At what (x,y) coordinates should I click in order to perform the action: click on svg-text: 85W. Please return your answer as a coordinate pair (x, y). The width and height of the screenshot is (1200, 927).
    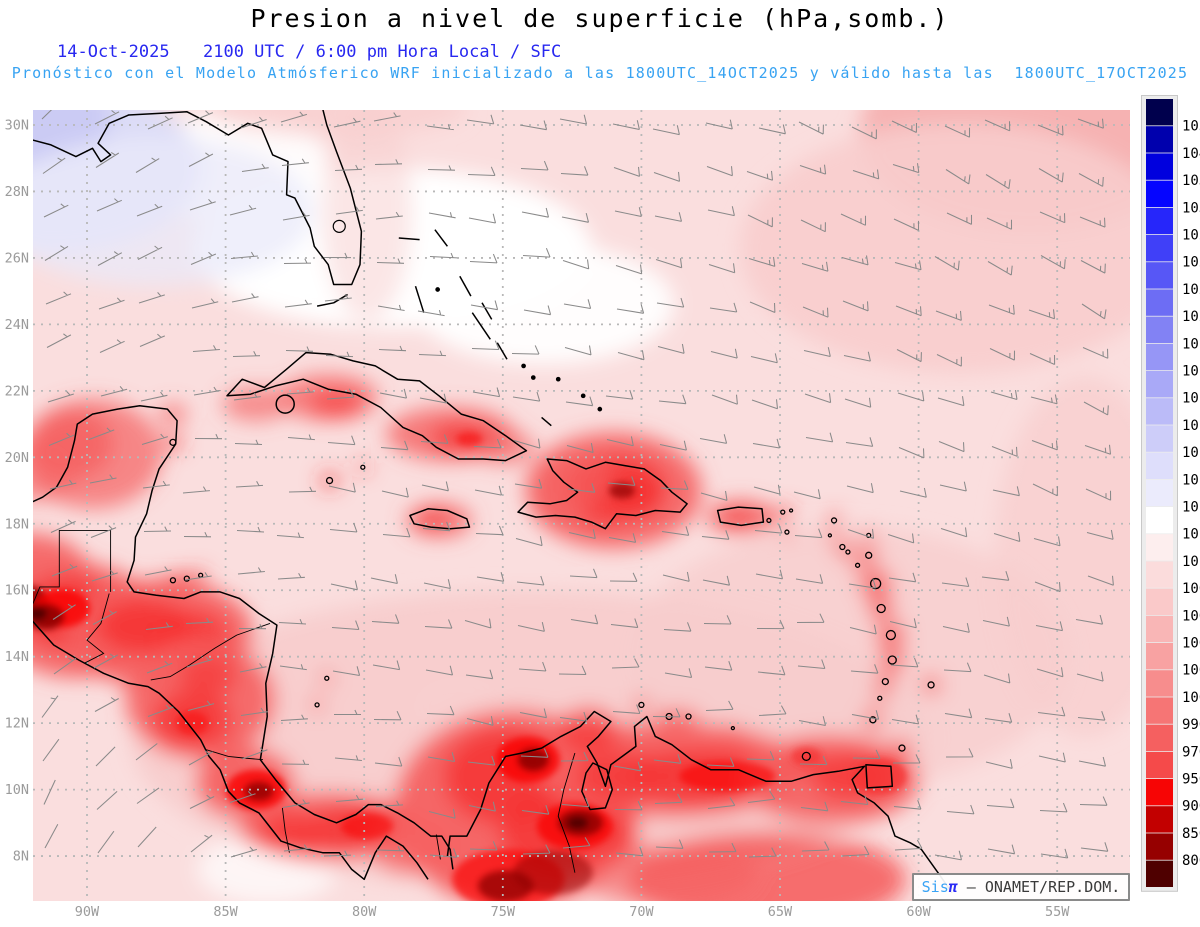
    Looking at the image, I should click on (225, 912).